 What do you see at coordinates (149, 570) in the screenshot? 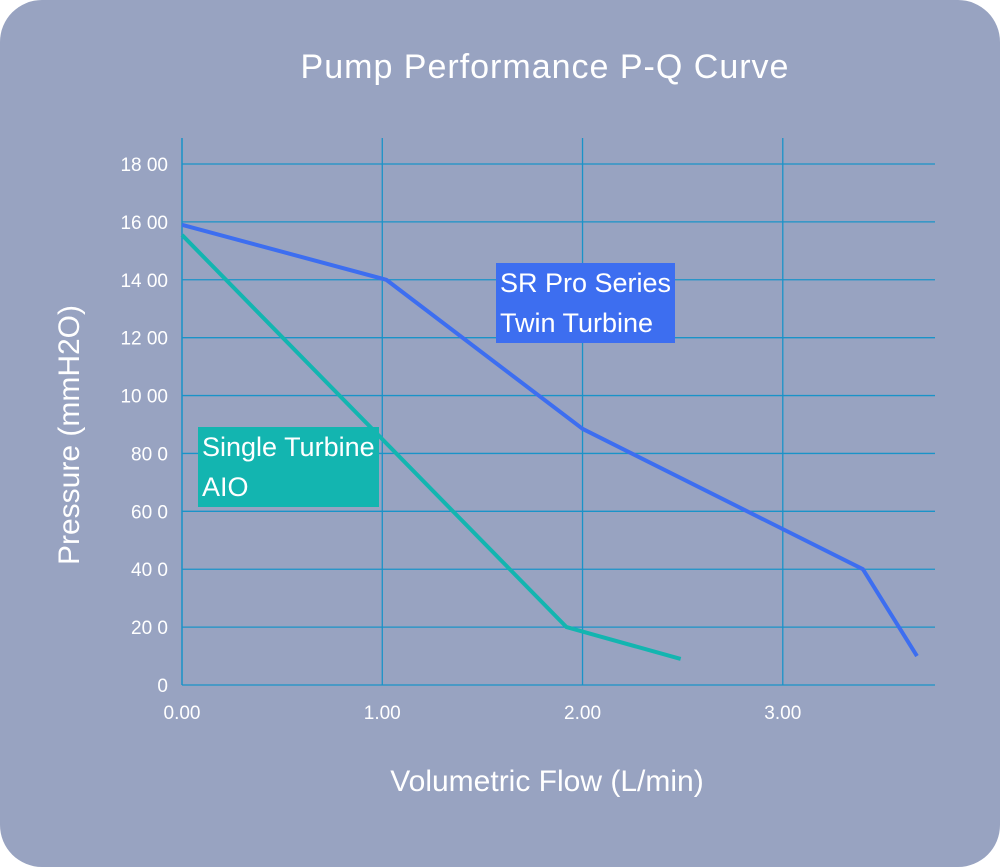
I see `y-tick-label: 40 0` at bounding box center [149, 570].